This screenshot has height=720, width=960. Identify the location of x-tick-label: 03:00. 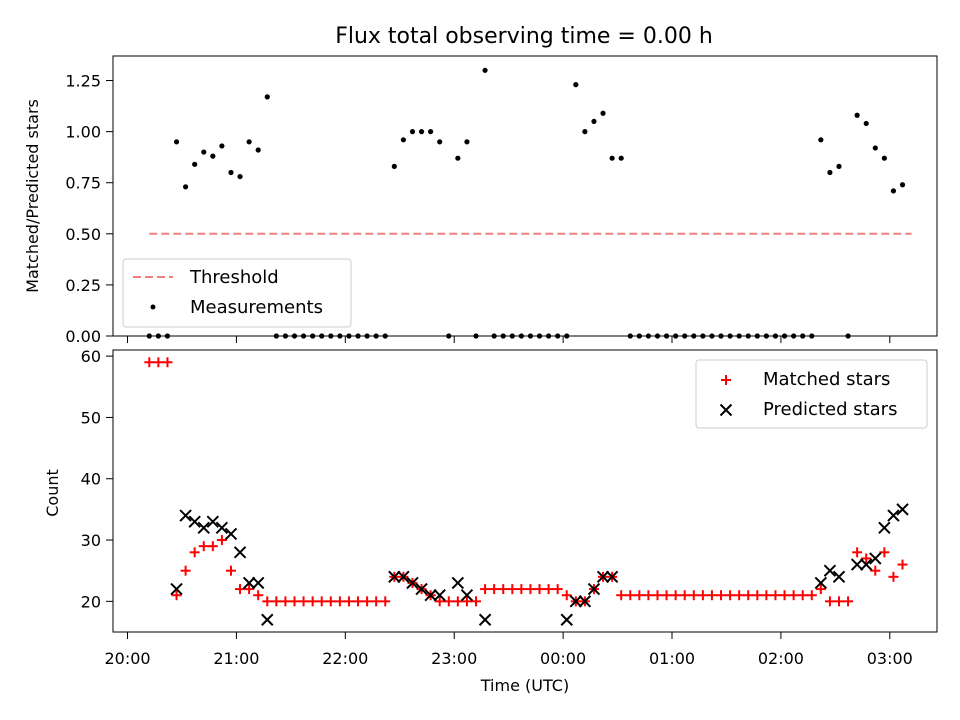
(890, 658).